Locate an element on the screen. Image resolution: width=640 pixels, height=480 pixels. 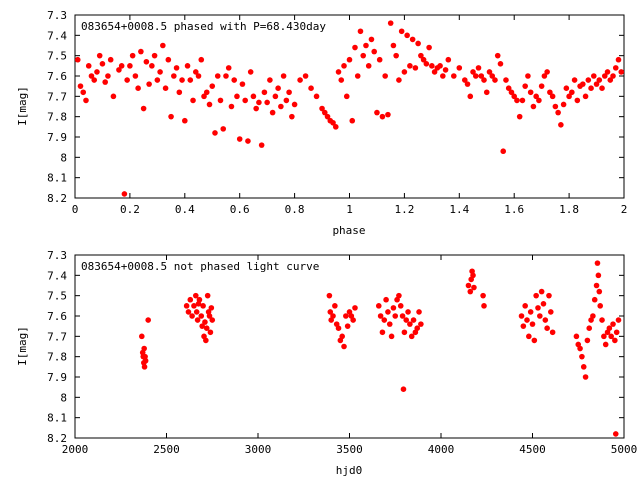
y-tick-label: 7.8 is located at coordinates (57, 357).